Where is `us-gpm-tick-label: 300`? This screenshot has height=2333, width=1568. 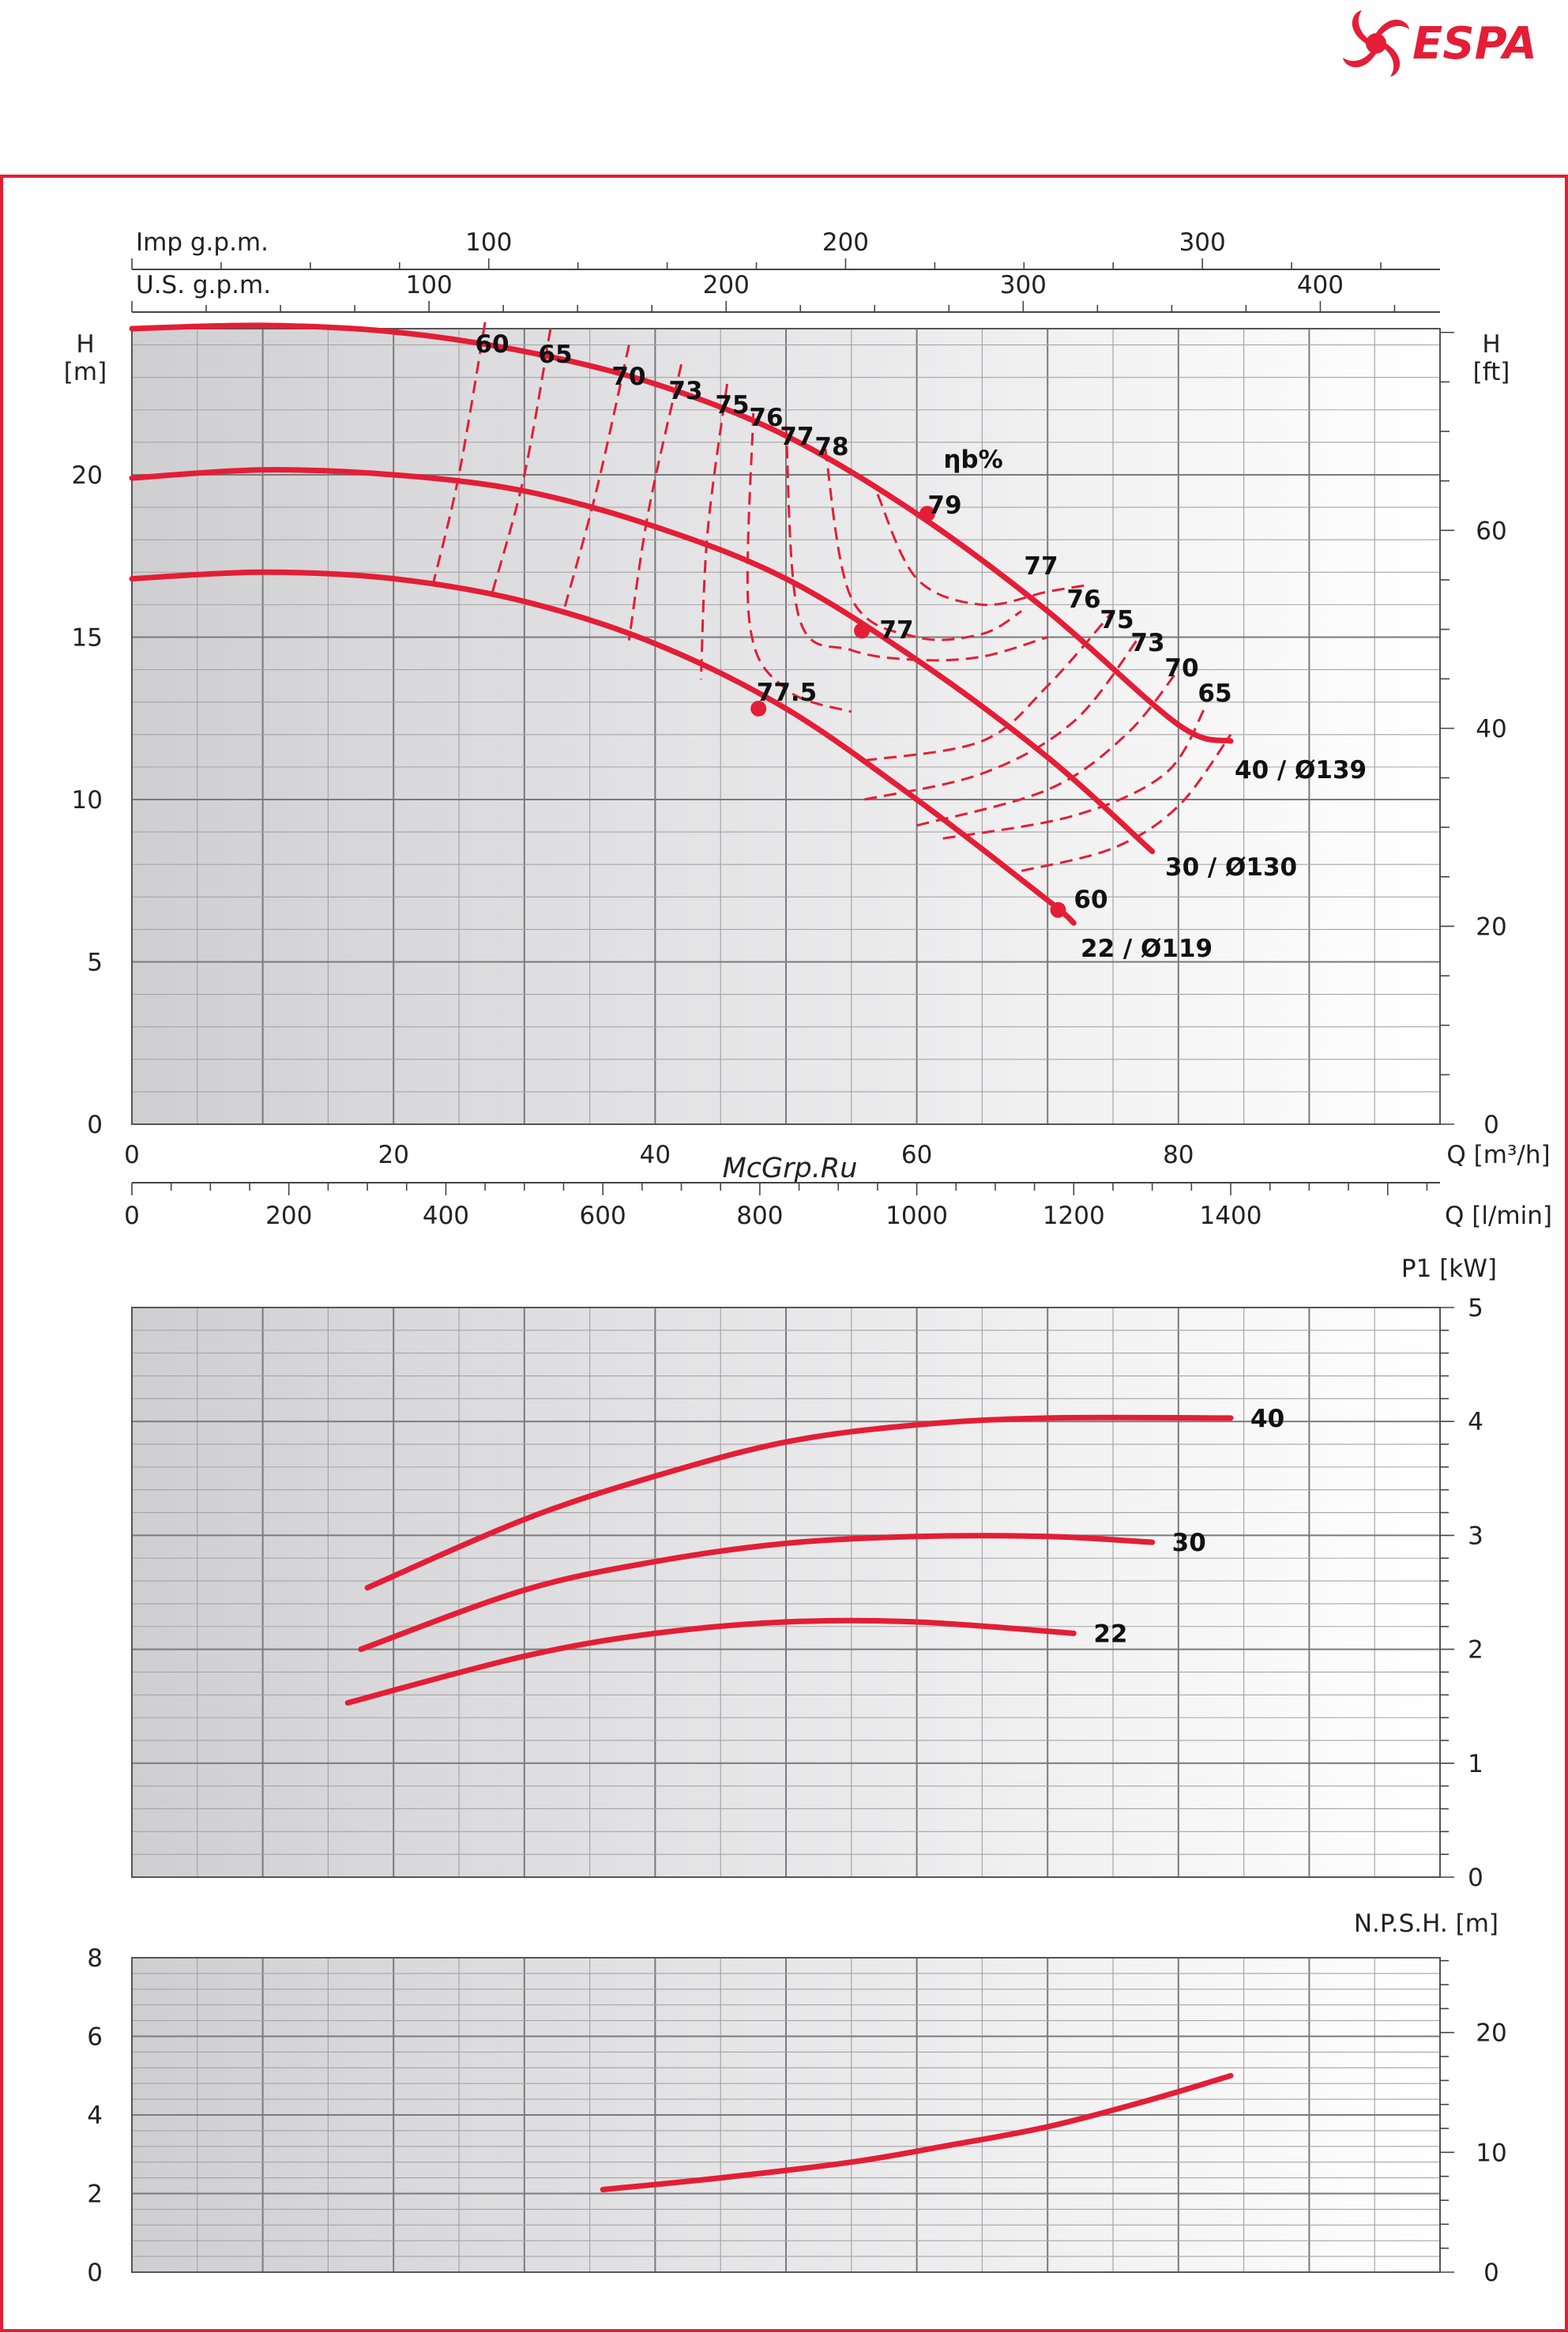
us-gpm-tick-label: 300 is located at coordinates (1023, 285).